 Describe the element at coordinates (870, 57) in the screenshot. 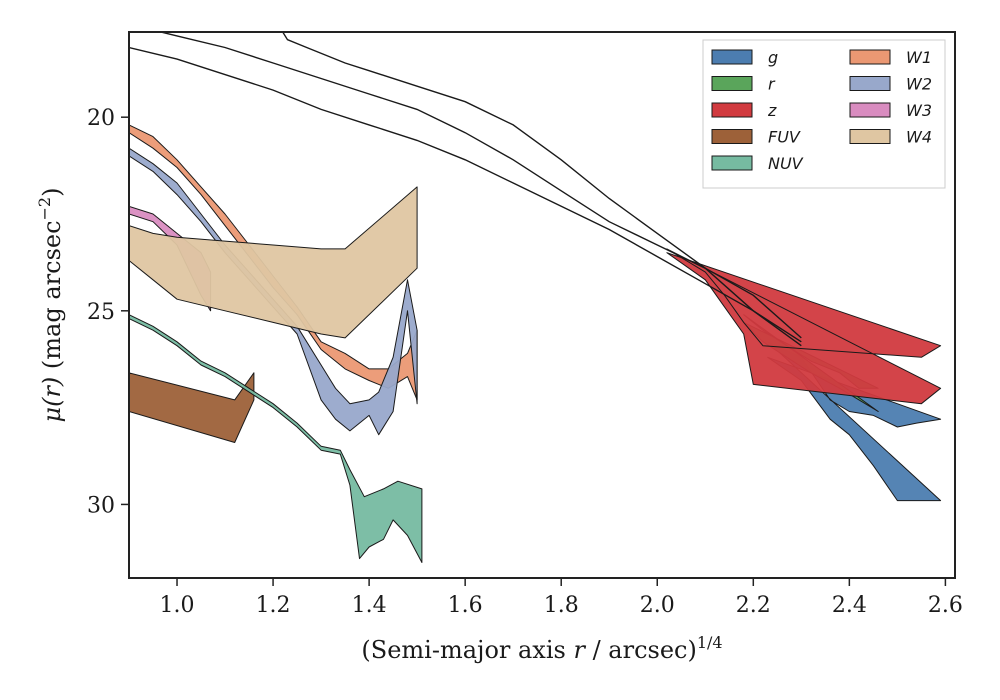

I see `legend-swatch-w1` at that location.